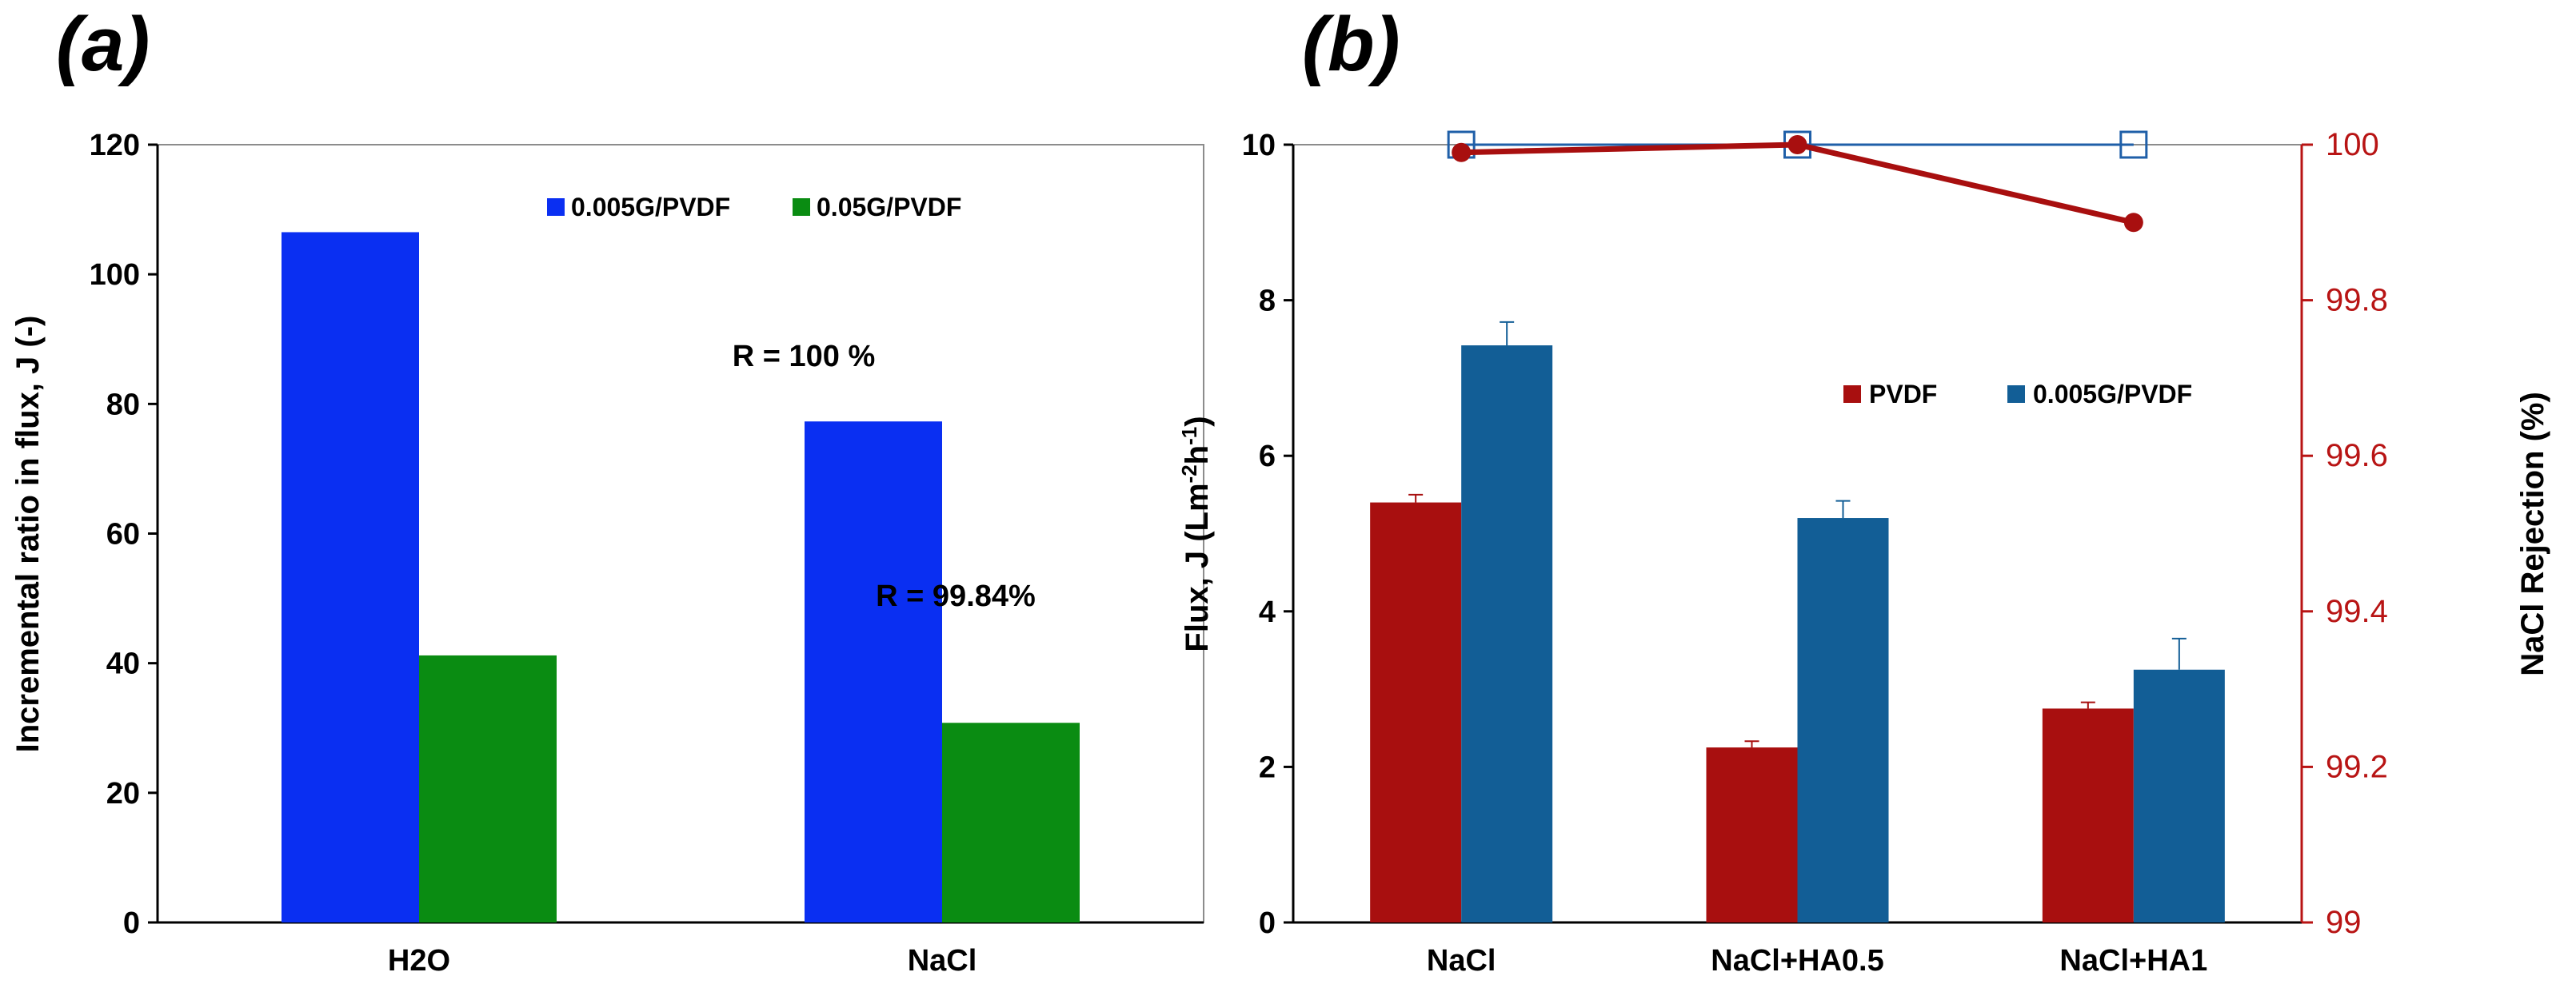  What do you see at coordinates (2532, 534) in the screenshot?
I see `panel-b-y2-axis-title: NaCl Rejection (%)` at bounding box center [2532, 534].